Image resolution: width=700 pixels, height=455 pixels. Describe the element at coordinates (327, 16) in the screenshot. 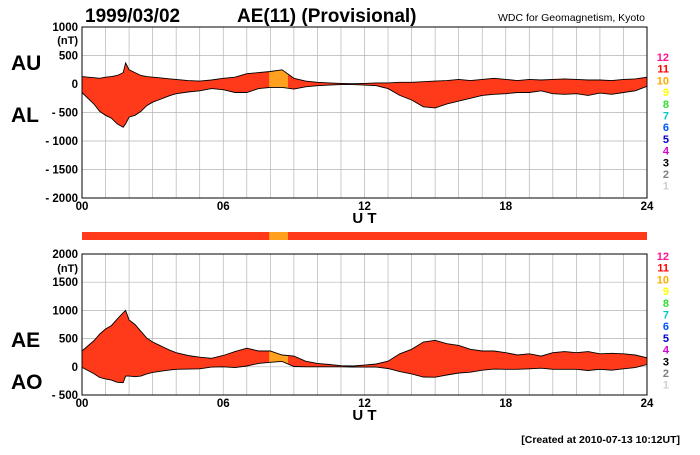

I see `plot-title: AE(11) (Provisional)` at that location.